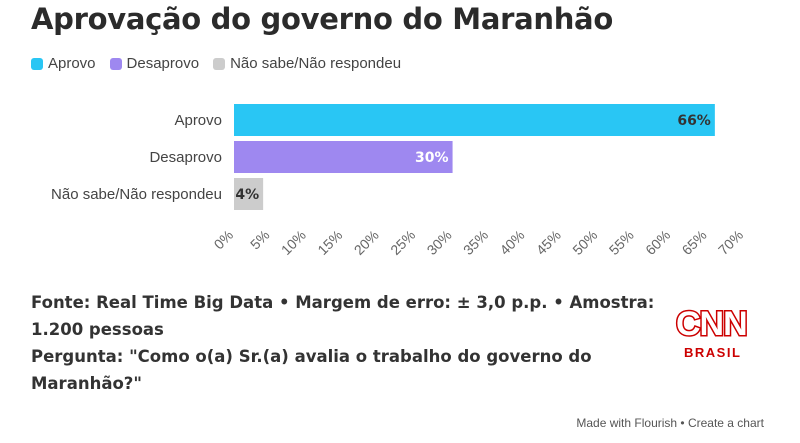 Image resolution: width=800 pixels, height=443 pixels. I want to click on legend-item-nao-sabe: Não sabe/Não respondeu, so click(307, 63).